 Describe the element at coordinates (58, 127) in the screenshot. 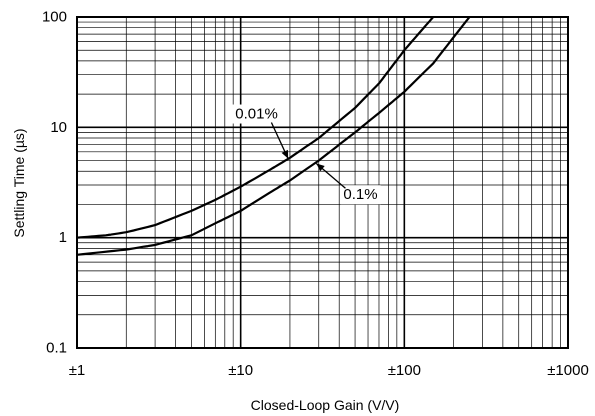

I see `y-tick-label: 10` at that location.